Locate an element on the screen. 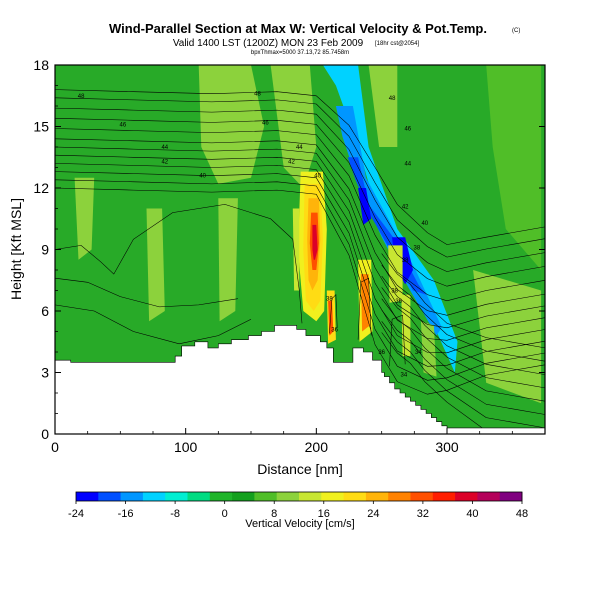 The height and width of the screenshot is (600, 600). field-downdraft-core is located at coordinates (365, 206).